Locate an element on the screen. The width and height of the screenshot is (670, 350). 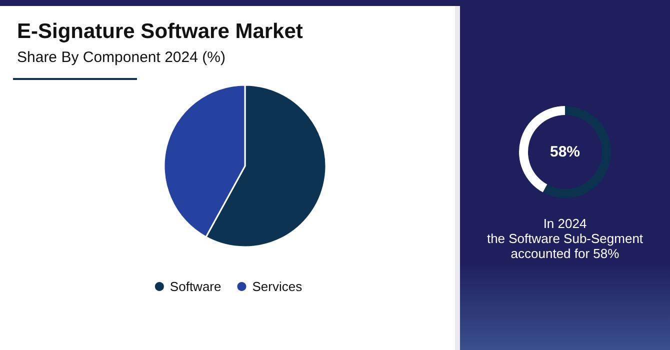
legend-label: Services is located at coordinates (277, 286).